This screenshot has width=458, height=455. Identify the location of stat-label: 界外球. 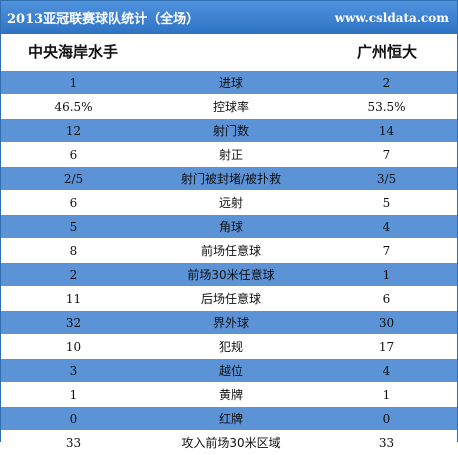
(230, 323).